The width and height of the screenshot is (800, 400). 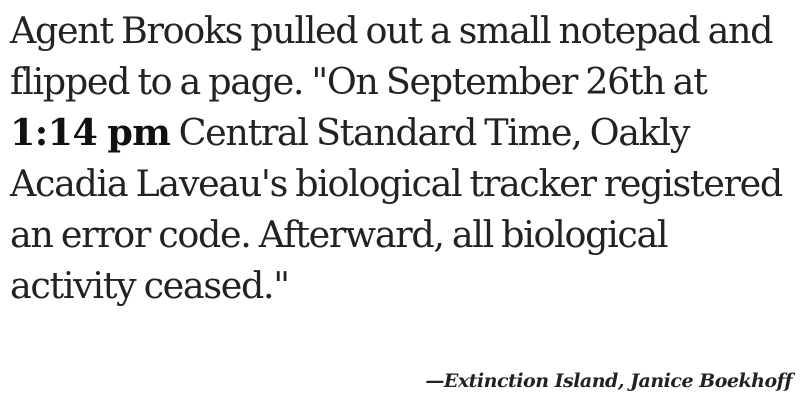 What do you see at coordinates (90, 132) in the screenshot?
I see `quote-time-highlight: 1:14 pm` at bounding box center [90, 132].